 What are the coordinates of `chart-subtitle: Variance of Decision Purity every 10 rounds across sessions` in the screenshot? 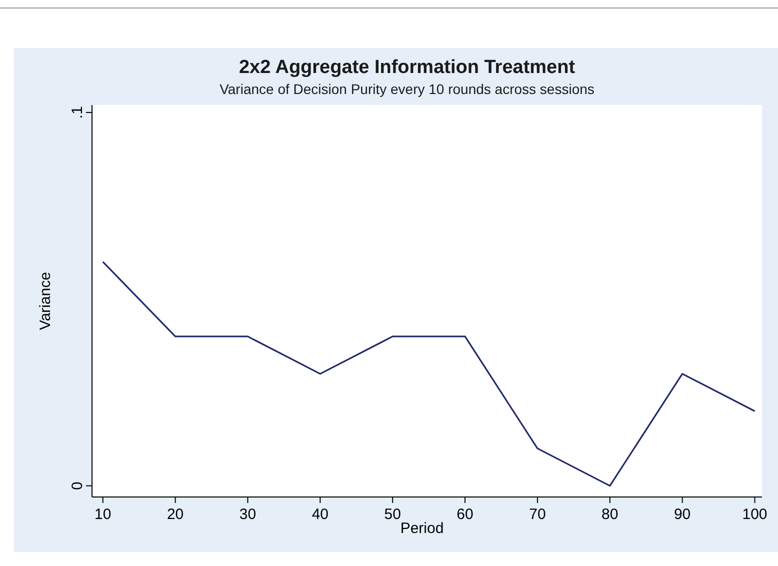 It's located at (407, 89).